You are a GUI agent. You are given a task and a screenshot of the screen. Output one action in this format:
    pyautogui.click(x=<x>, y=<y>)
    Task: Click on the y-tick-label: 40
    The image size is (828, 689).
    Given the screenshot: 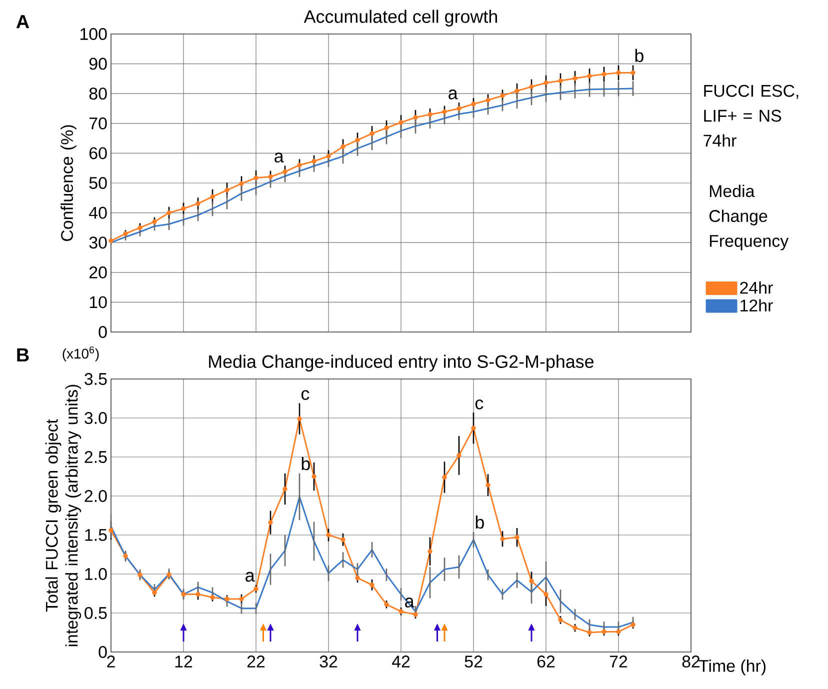 What is the action you would take?
    pyautogui.click(x=98, y=212)
    